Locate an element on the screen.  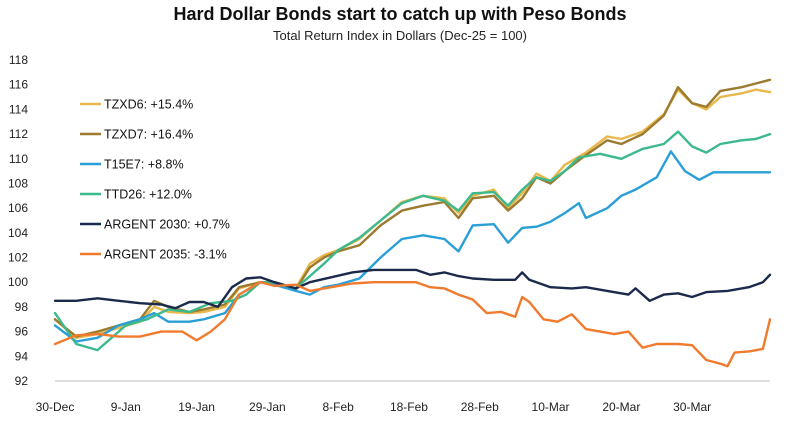
y-tick-label: 118 is located at coordinates (18, 60).